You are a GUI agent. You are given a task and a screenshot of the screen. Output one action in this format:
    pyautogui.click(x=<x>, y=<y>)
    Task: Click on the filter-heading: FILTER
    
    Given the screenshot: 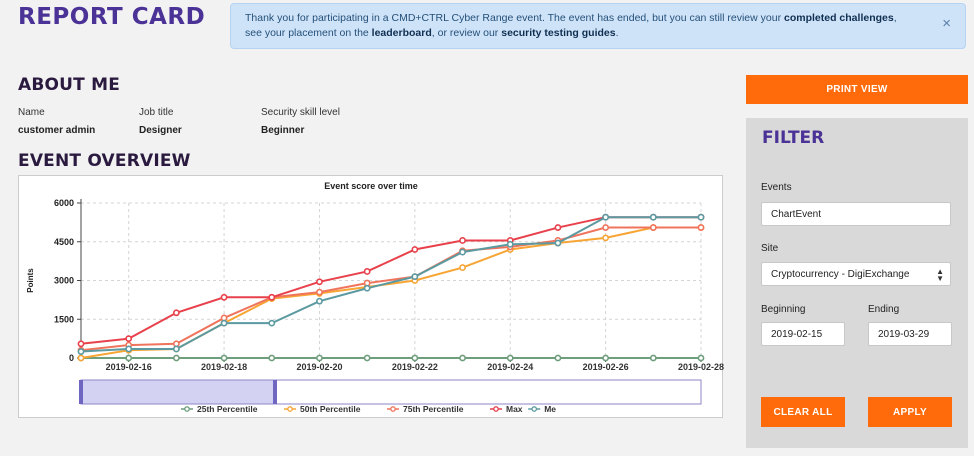 What is the action you would take?
    pyautogui.click(x=793, y=138)
    